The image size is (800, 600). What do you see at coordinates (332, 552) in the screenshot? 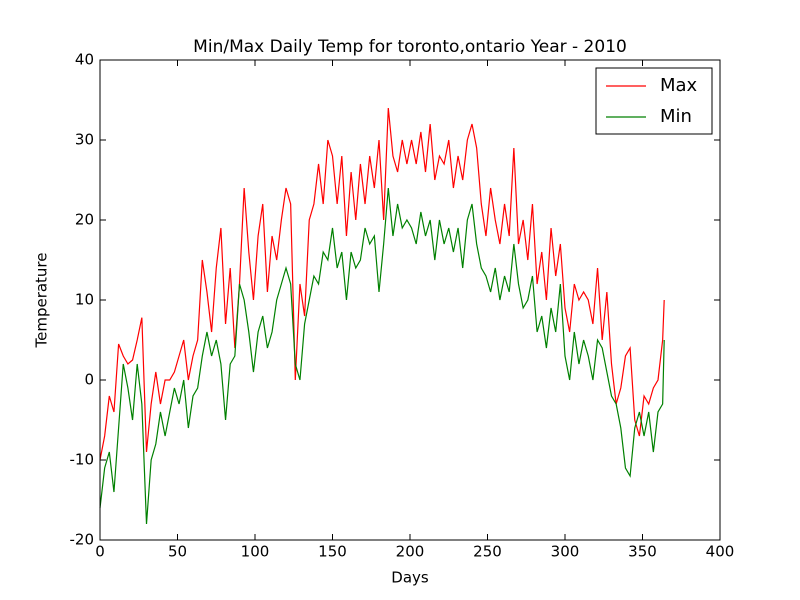
I see `x-tick-label: 150` at bounding box center [332, 552].